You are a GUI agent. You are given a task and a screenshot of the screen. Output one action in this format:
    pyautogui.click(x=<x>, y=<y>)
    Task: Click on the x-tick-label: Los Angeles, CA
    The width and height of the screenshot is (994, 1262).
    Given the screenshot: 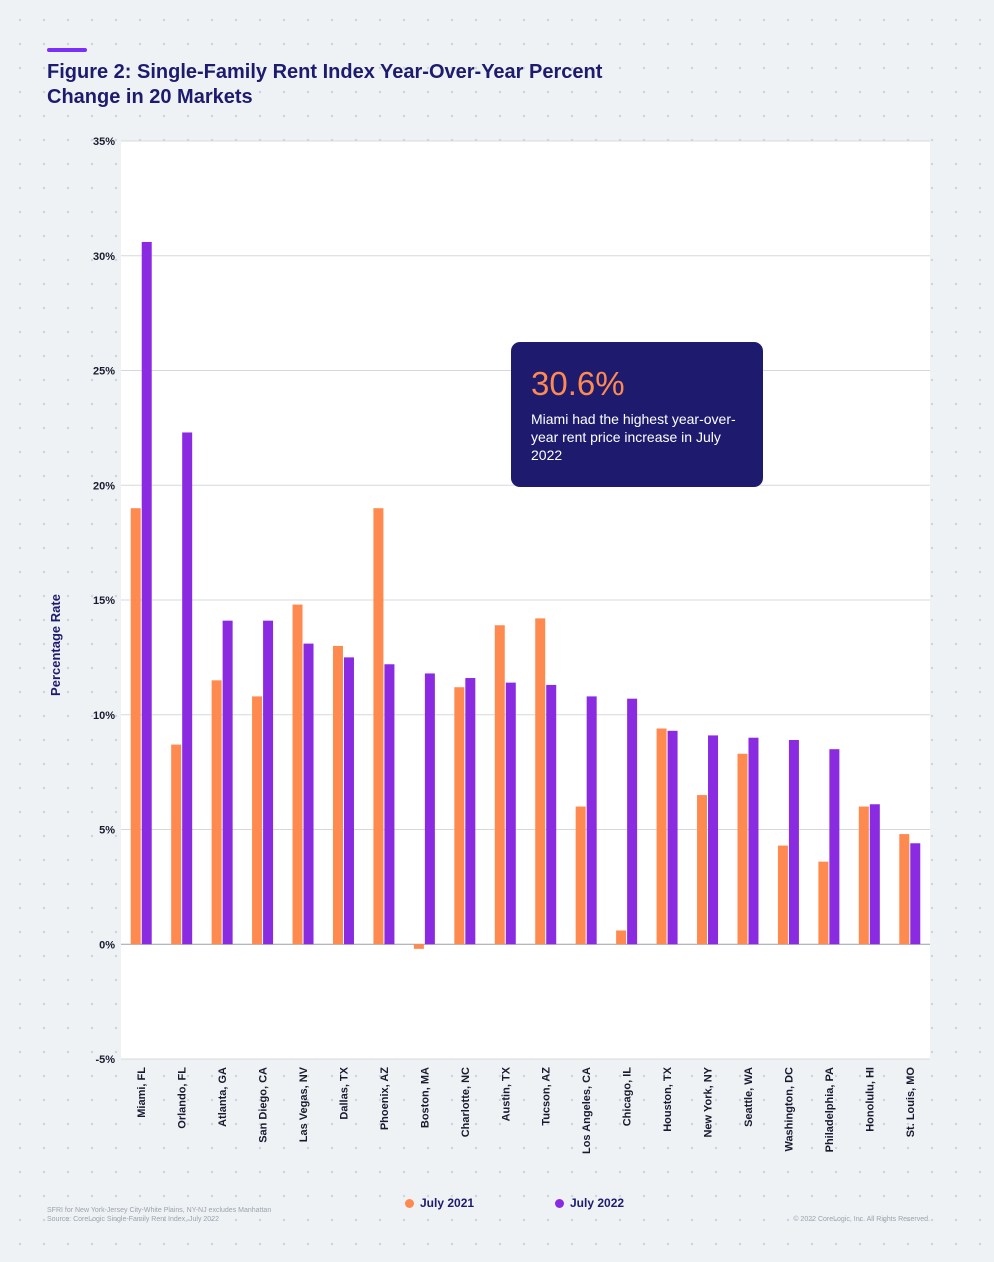 What is the action you would take?
    pyautogui.click(x=587, y=1110)
    